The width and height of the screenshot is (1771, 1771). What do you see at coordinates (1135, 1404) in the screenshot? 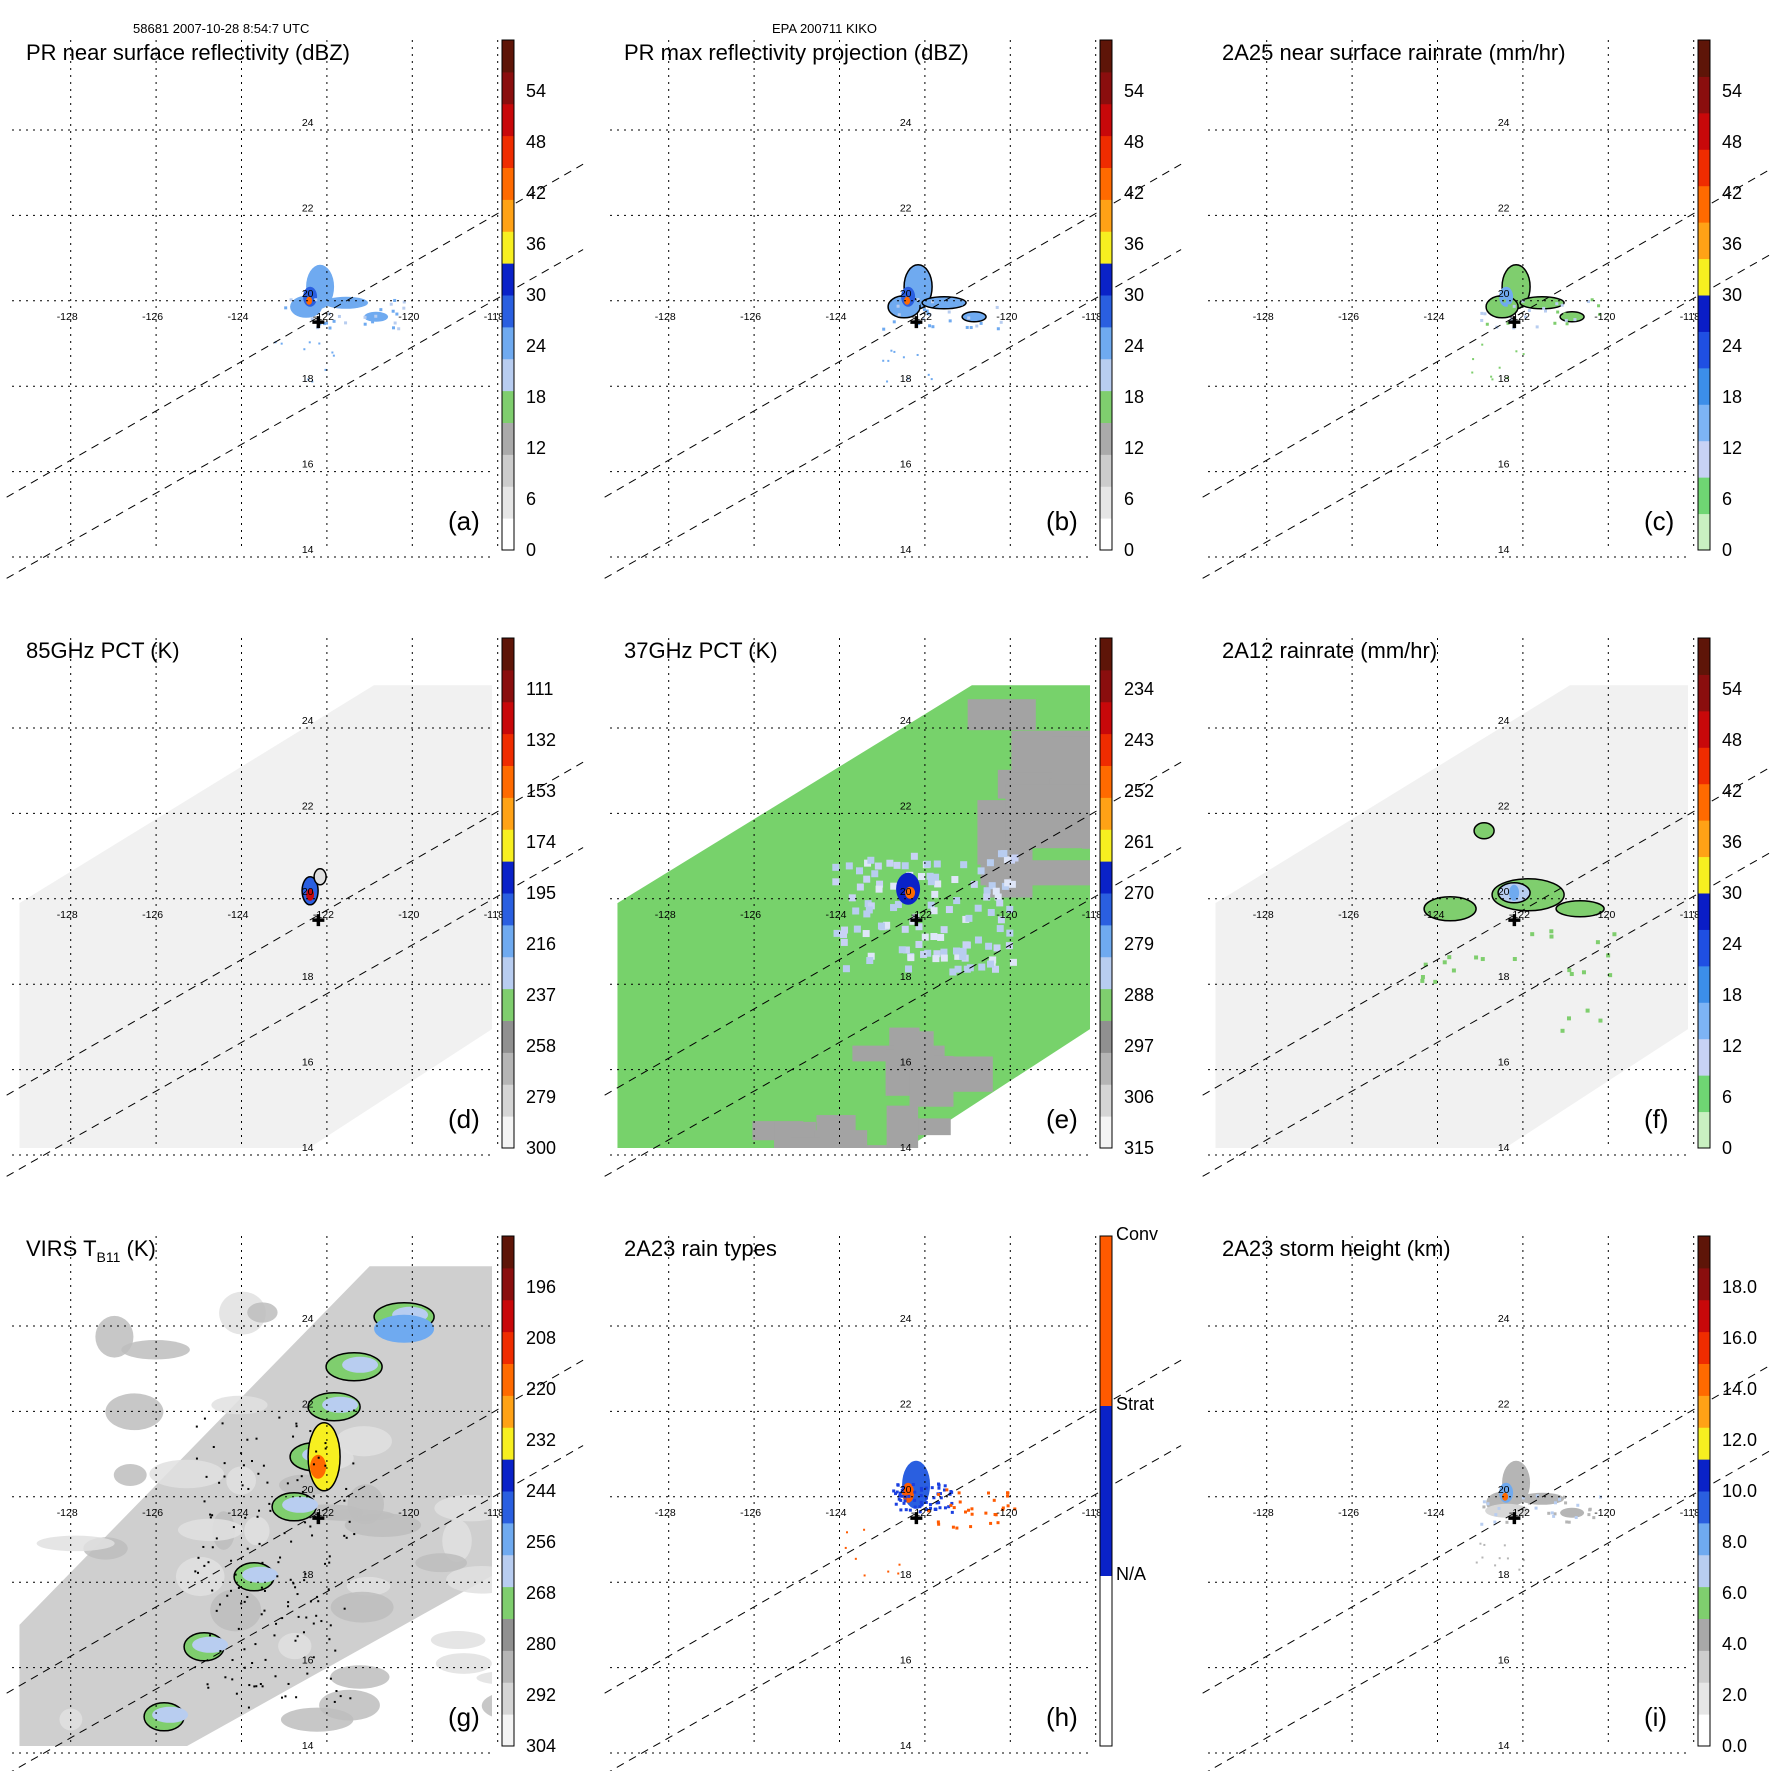
I see `colorbar-category-label: Strat` at bounding box center [1135, 1404].